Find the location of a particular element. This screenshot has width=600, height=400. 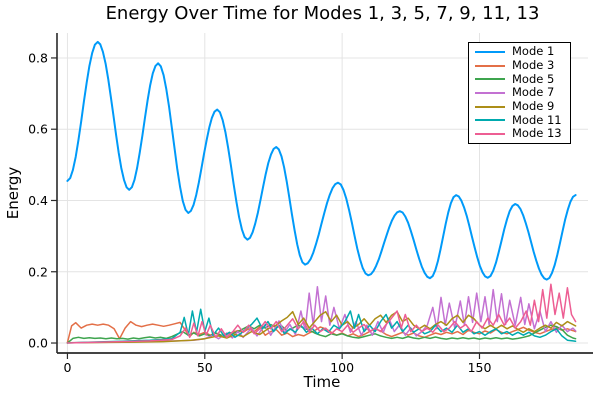

y-tick-label: 0.0 is located at coordinates (38, 343).